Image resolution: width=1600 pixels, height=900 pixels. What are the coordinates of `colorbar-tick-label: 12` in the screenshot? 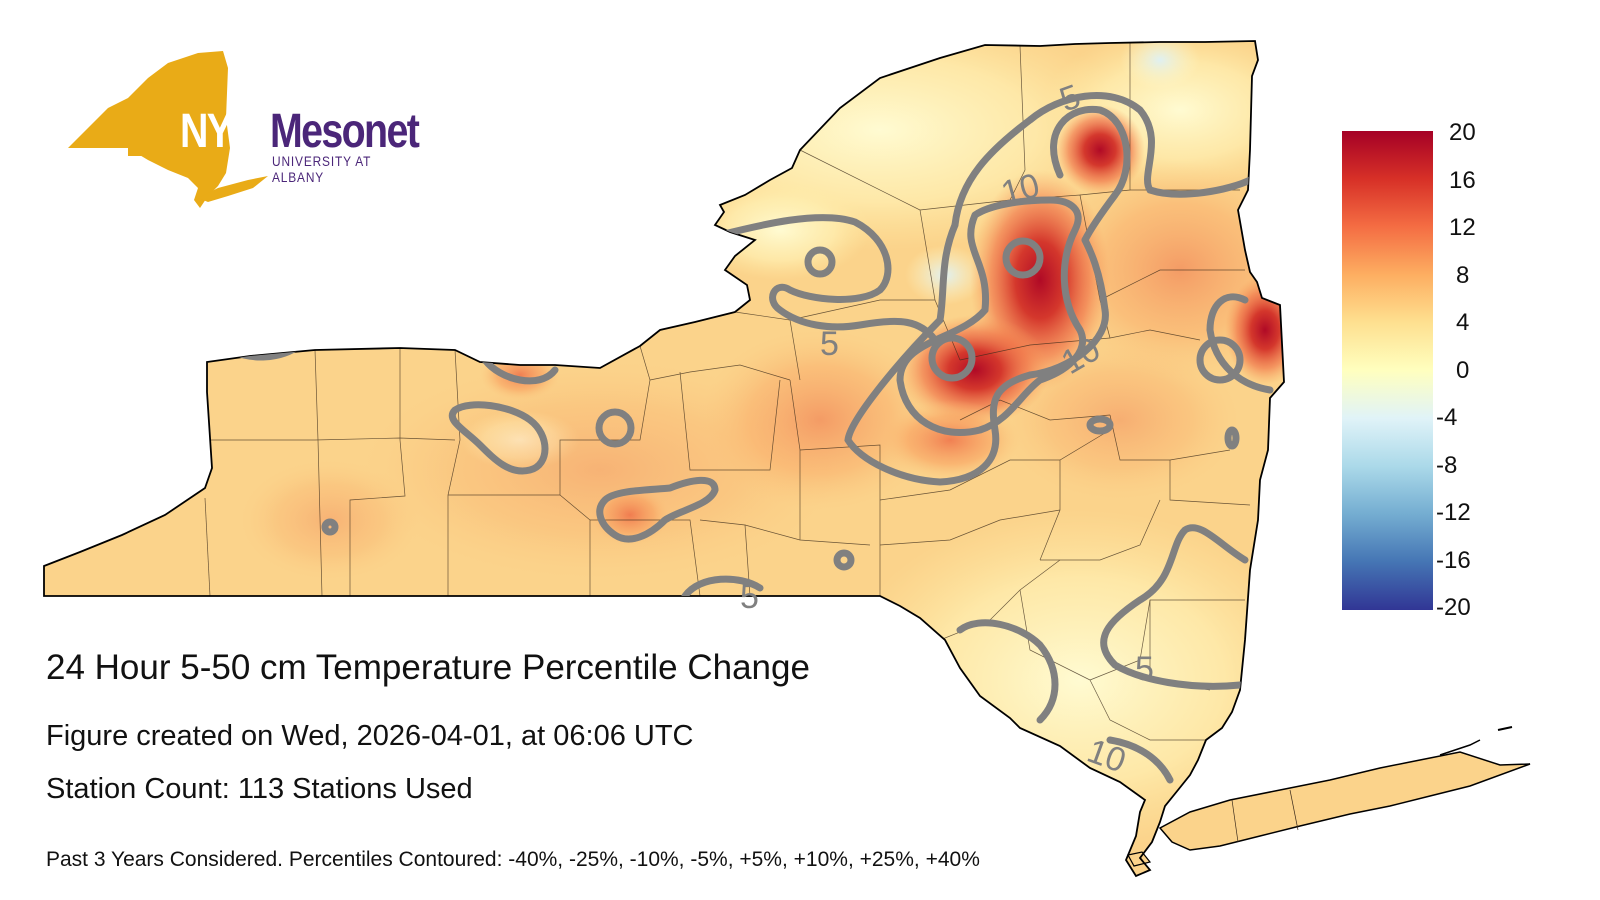 It's located at (1462, 227).